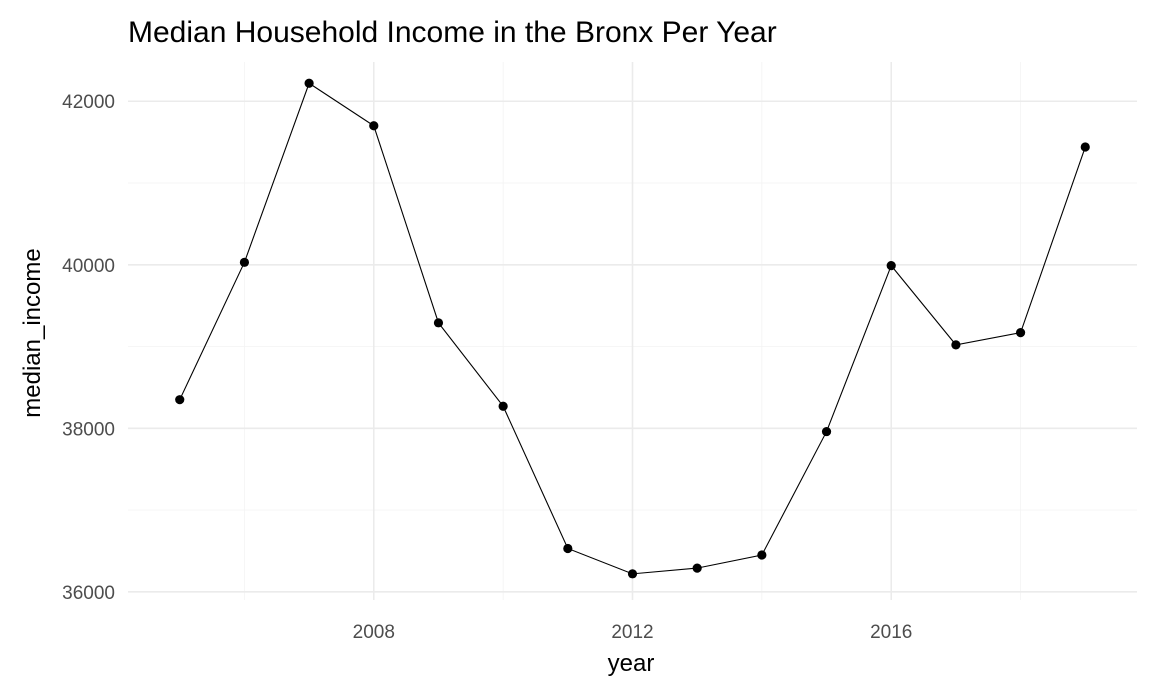 The image size is (1152, 691). Describe the element at coordinates (88, 429) in the screenshot. I see `y-tick-label: 38000` at that location.